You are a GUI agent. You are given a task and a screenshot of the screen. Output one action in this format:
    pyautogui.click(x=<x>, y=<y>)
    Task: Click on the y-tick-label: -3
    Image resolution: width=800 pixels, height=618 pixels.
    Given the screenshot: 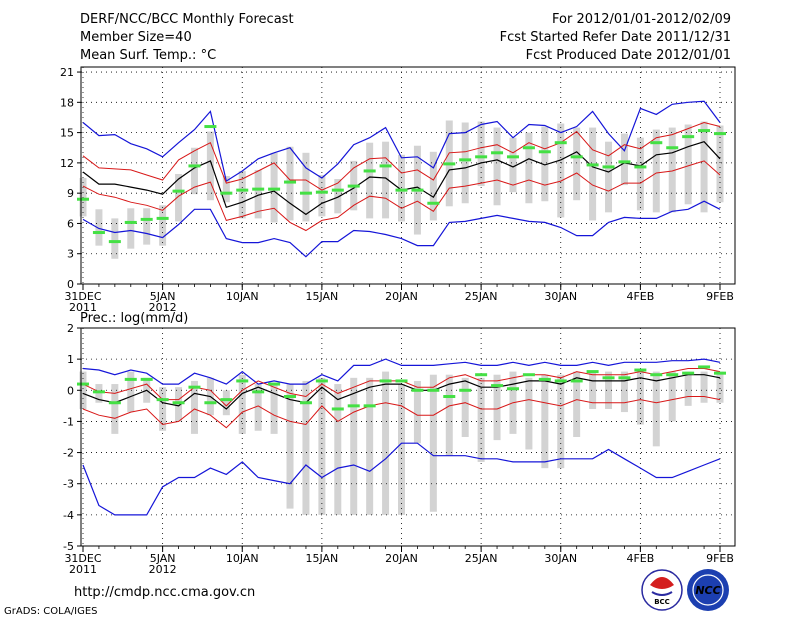 What is the action you would take?
    pyautogui.click(x=68, y=484)
    